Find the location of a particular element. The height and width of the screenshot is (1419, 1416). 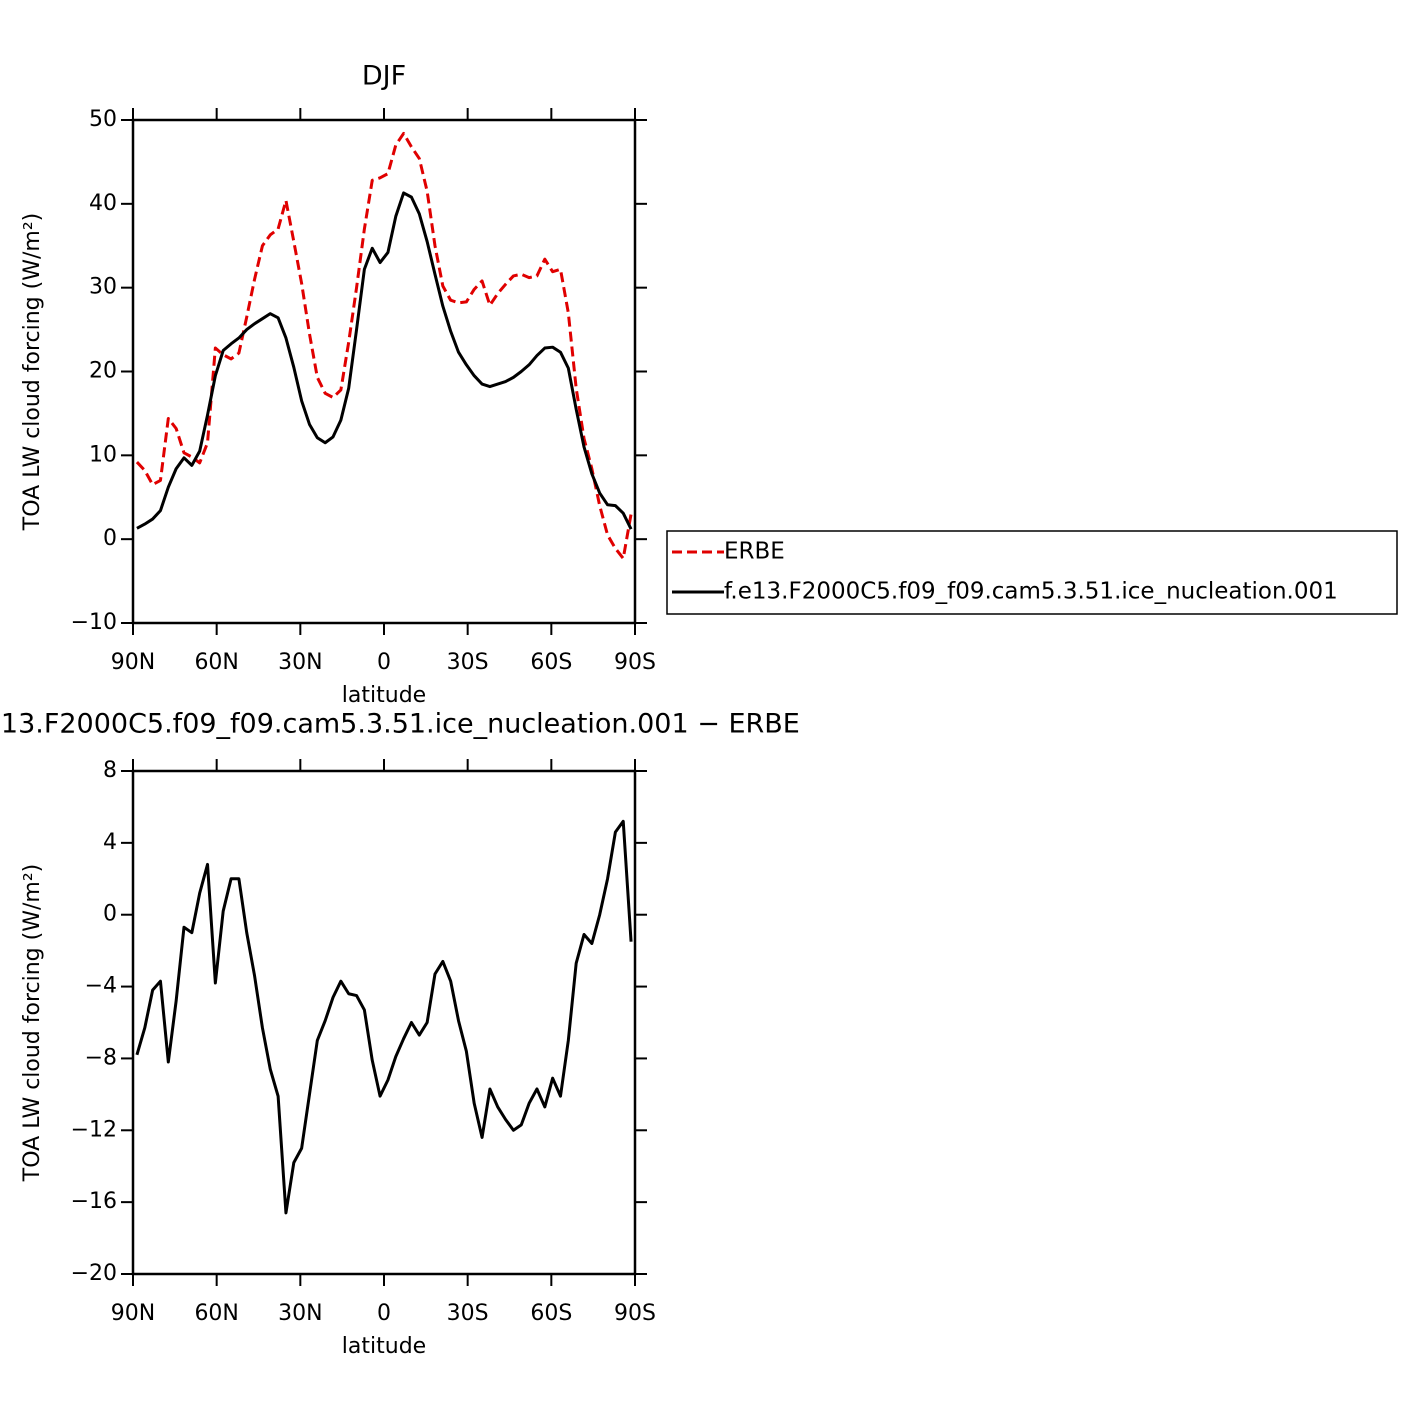

y-tick-label: −12 is located at coordinates (94, 1129).